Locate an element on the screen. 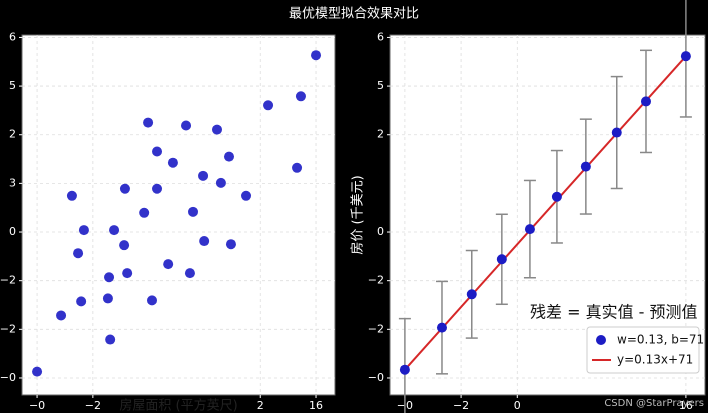  x-axis-label: 房屋面积 (平方英尺) is located at coordinates (178, 405).